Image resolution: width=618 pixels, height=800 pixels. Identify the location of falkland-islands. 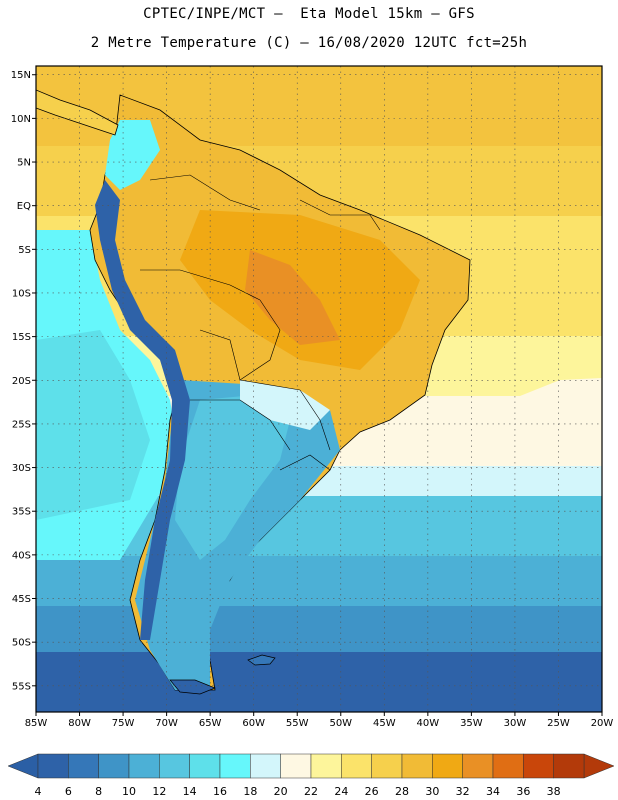
(261, 660).